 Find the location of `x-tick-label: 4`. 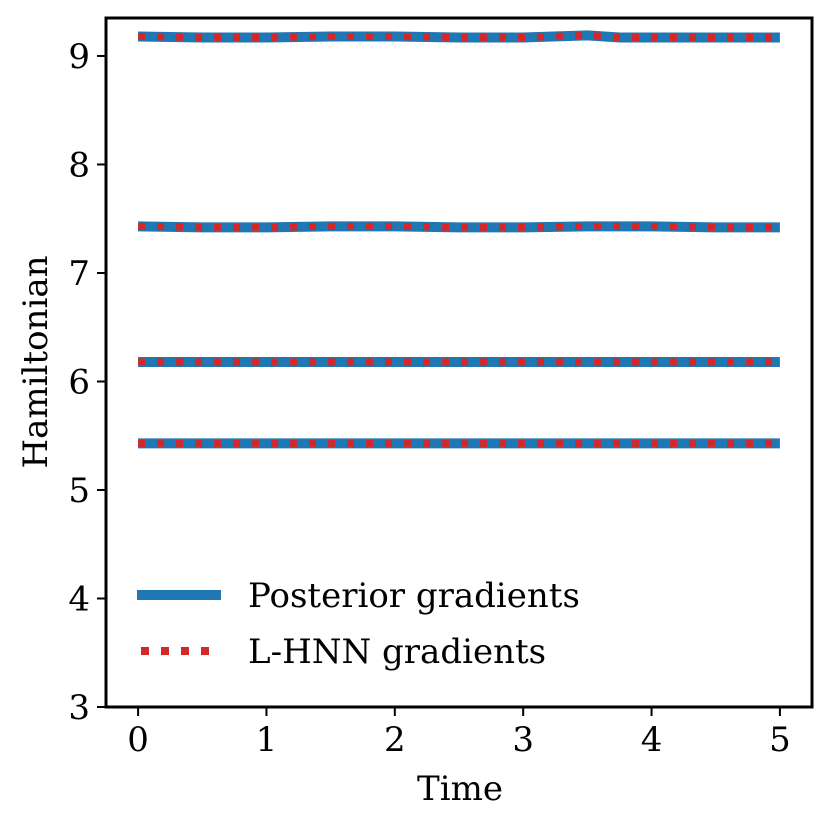

x-tick-label: 4 is located at coordinates (652, 740).